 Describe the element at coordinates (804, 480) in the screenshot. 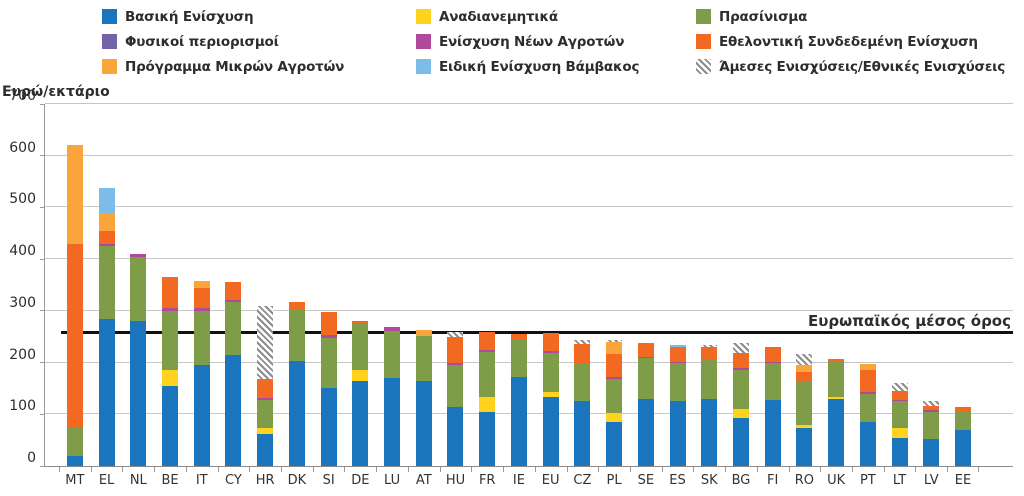

I see `x-axis-label-ro: RO` at that location.